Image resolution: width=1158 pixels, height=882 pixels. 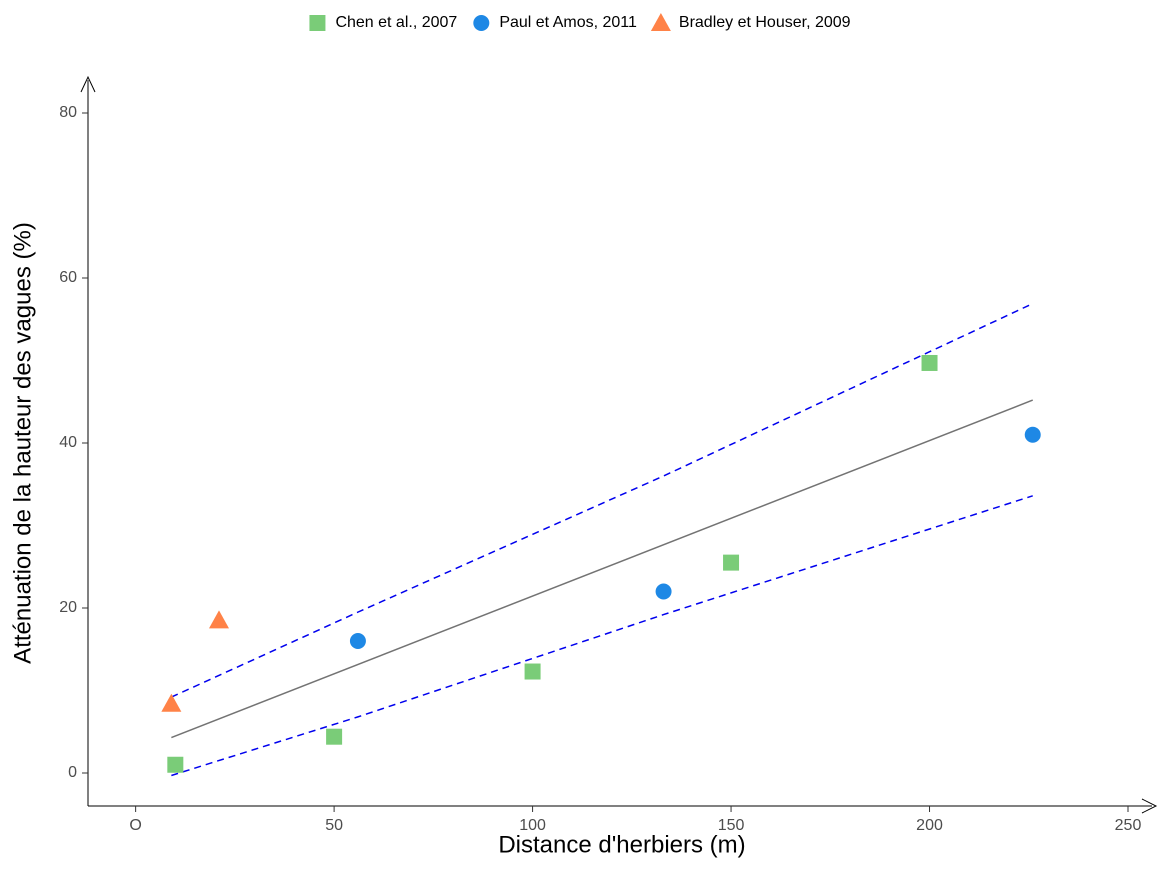 What do you see at coordinates (1149, 806) in the screenshot?
I see `x-axis-arrowhead` at bounding box center [1149, 806].